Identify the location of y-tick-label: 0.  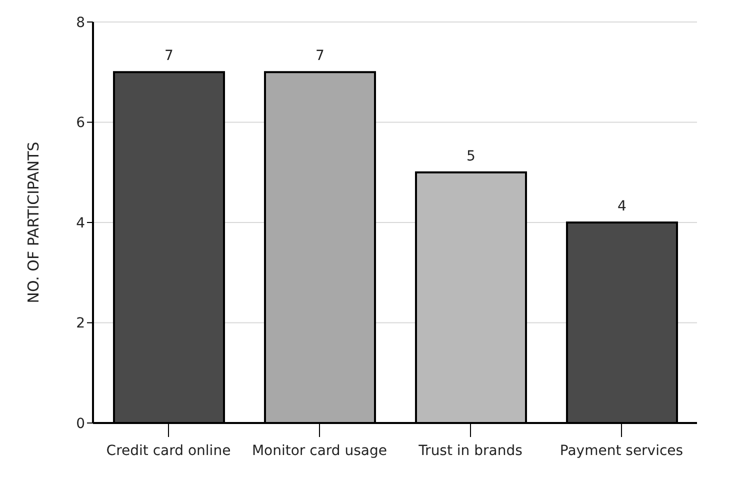
(80, 424).